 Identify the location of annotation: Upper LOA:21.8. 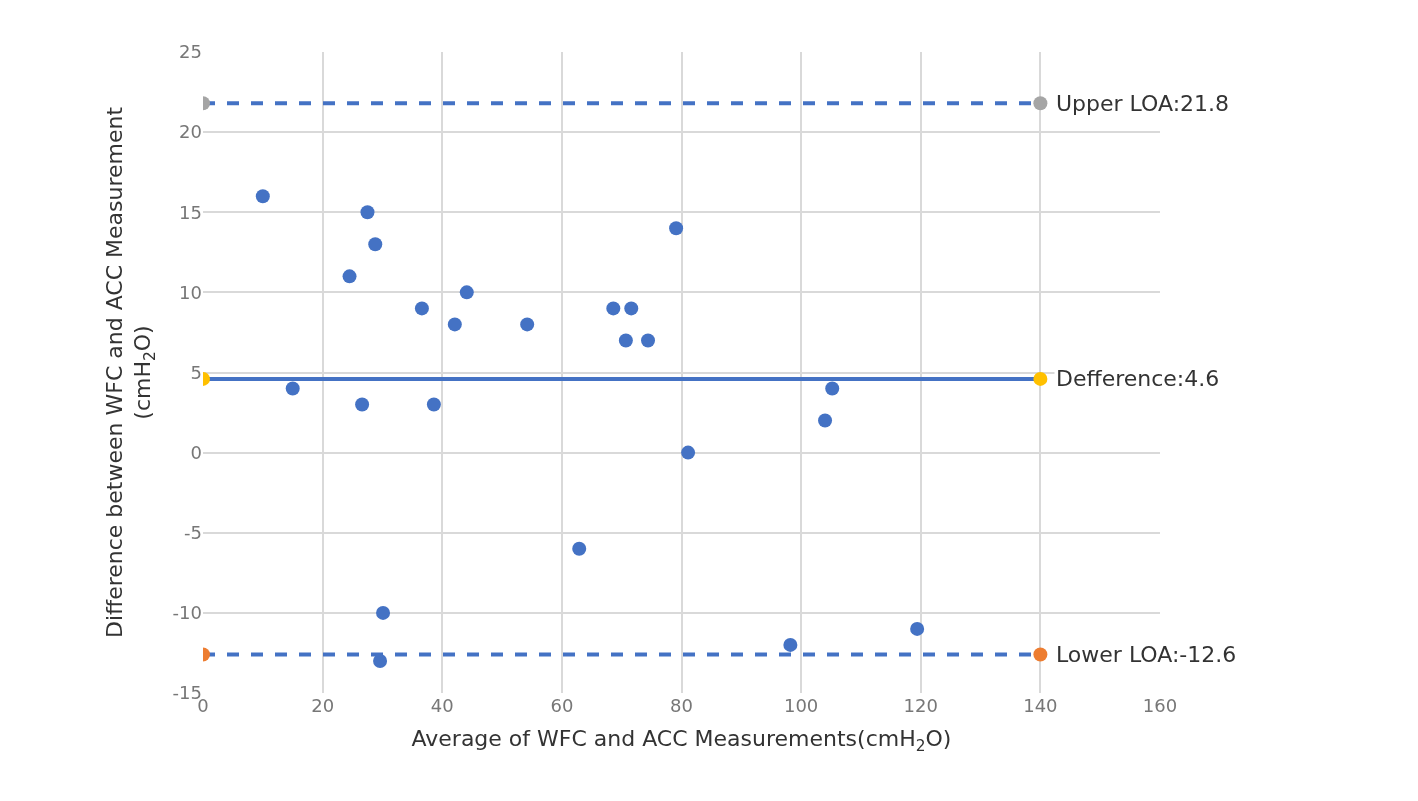
(1143, 103).